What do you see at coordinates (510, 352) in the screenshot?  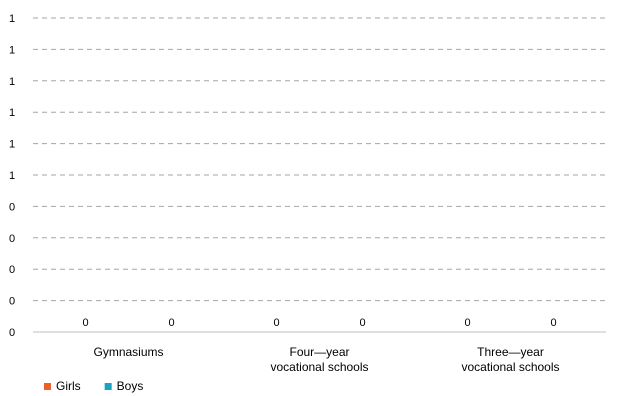 I see `category-label: Three—year` at bounding box center [510, 352].